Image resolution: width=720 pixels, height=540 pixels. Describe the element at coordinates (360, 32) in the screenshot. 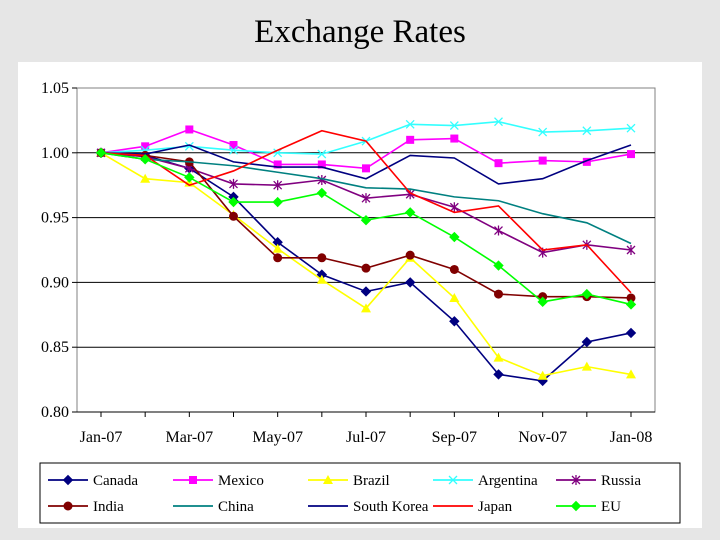

I see `slide-title: Exchange Rates` at that location.